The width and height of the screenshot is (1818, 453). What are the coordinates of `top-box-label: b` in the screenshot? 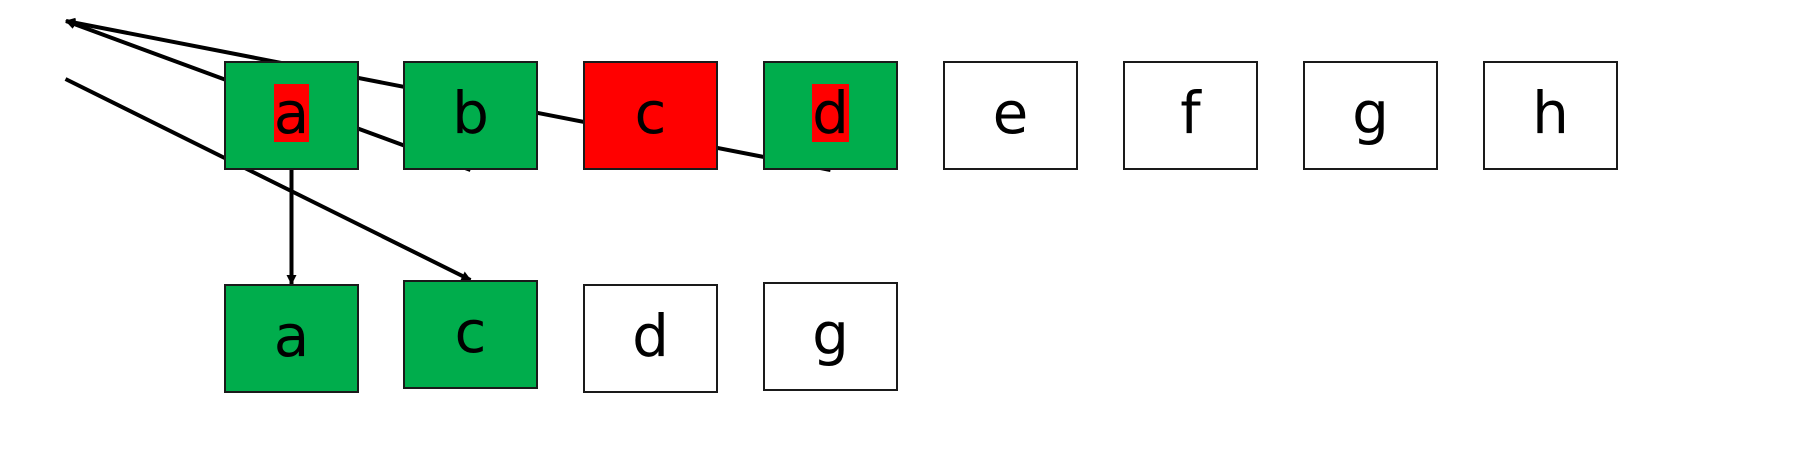 It's located at (470, 112).